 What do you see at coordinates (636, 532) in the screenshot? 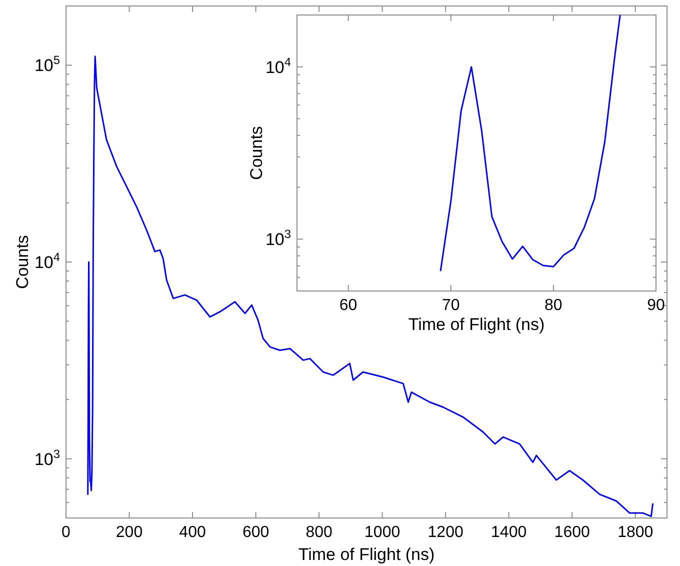
I see `x-tick-label: 1800` at bounding box center [636, 532].